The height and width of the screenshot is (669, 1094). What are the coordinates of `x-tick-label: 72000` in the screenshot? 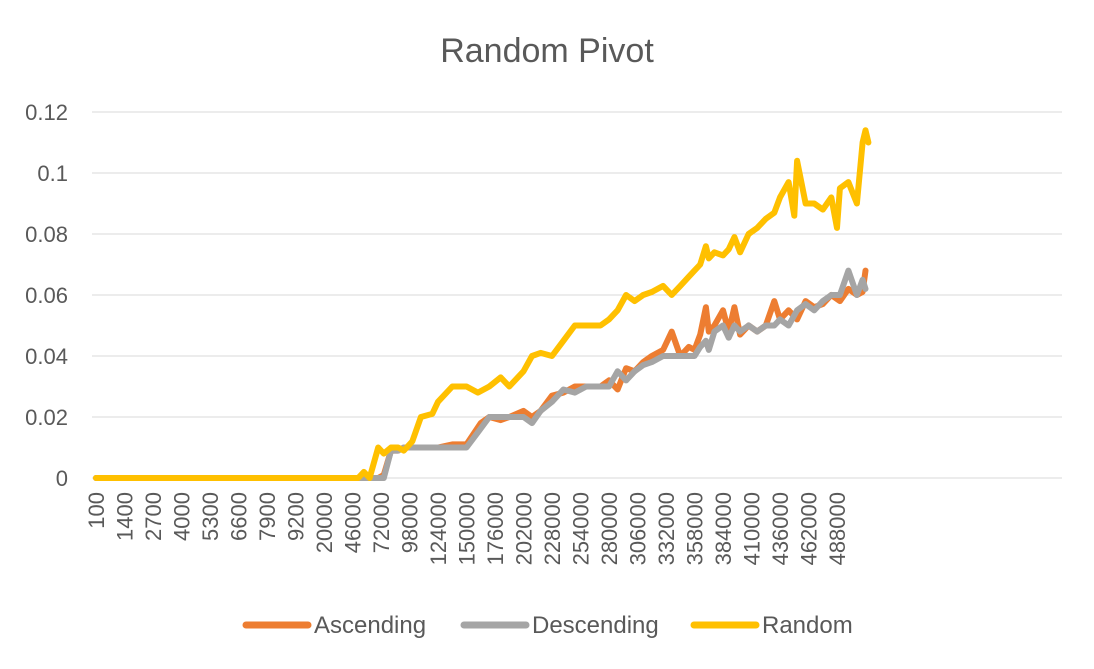 It's located at (381, 522).